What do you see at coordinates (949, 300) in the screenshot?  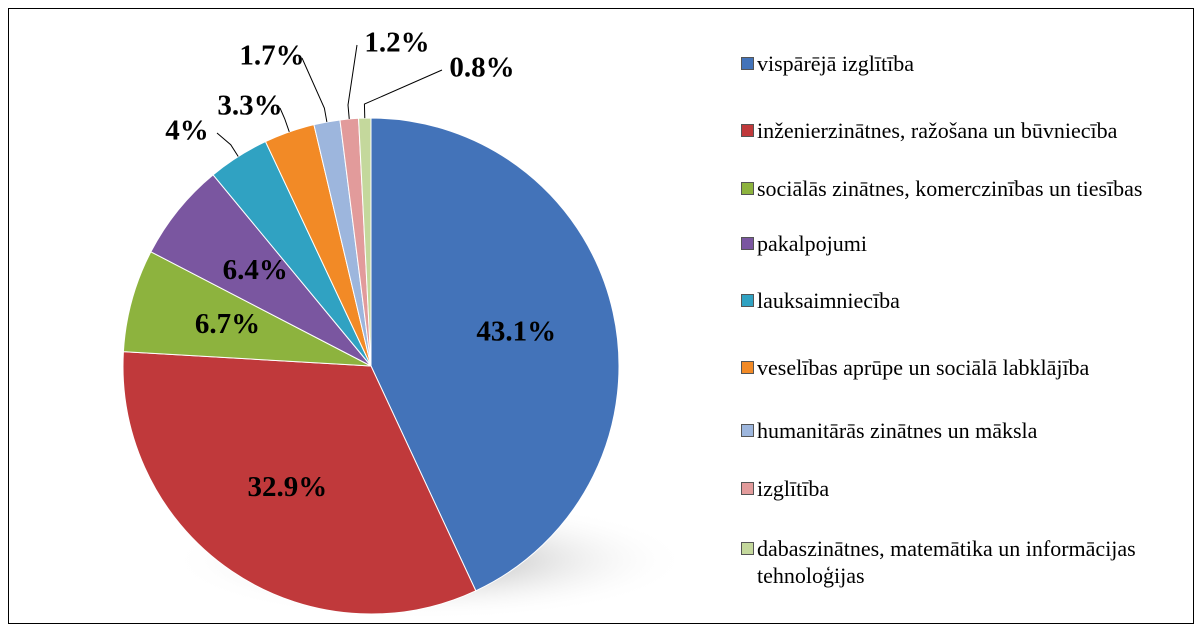 I see `legend-entry: lauksaimniecība` at bounding box center [949, 300].